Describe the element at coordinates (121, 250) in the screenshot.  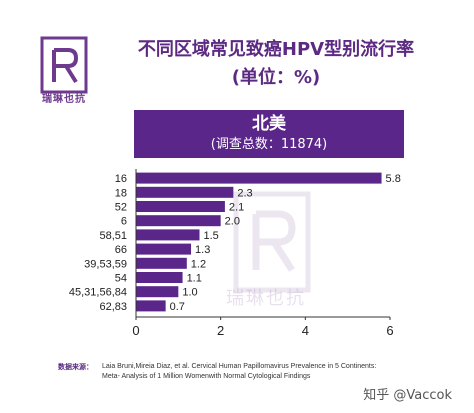
I see `category-label: 66` at that location.